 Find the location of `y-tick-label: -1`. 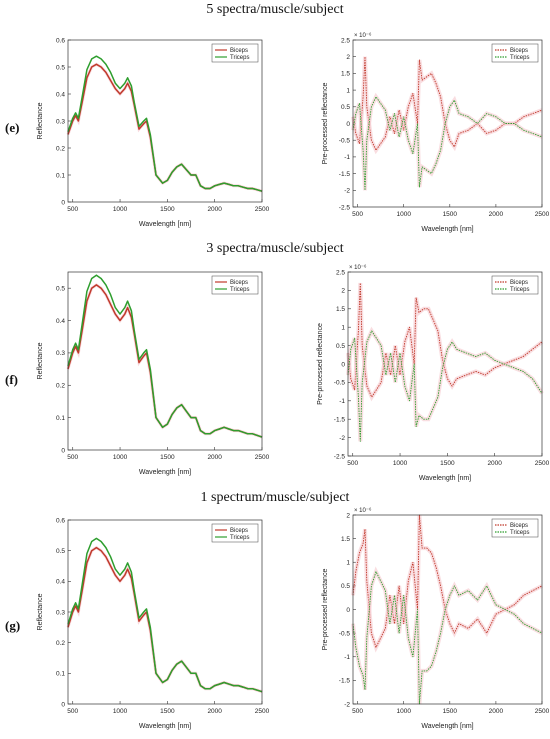

y-tick-label: -1 is located at coordinates (342, 401).